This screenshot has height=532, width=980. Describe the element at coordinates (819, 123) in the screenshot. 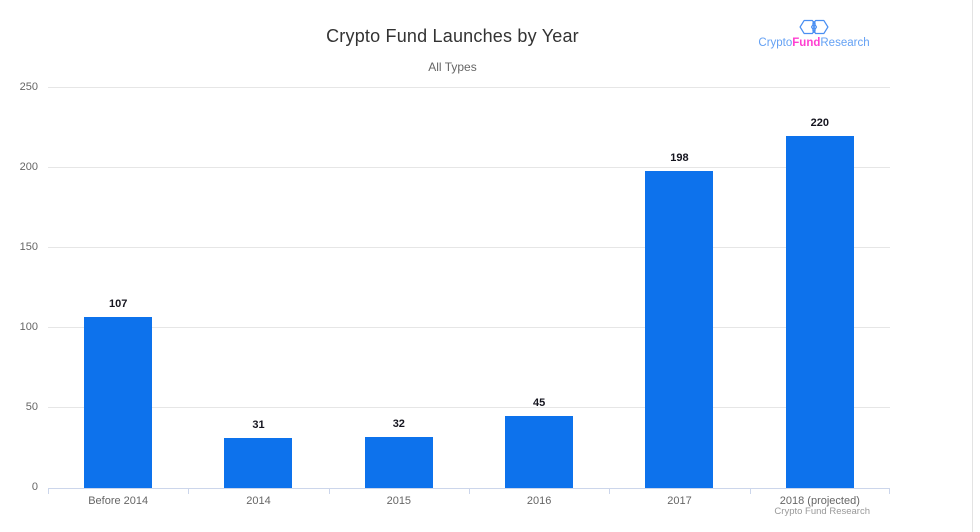

I see `bar-value-label-2018-projected: 220` at that location.